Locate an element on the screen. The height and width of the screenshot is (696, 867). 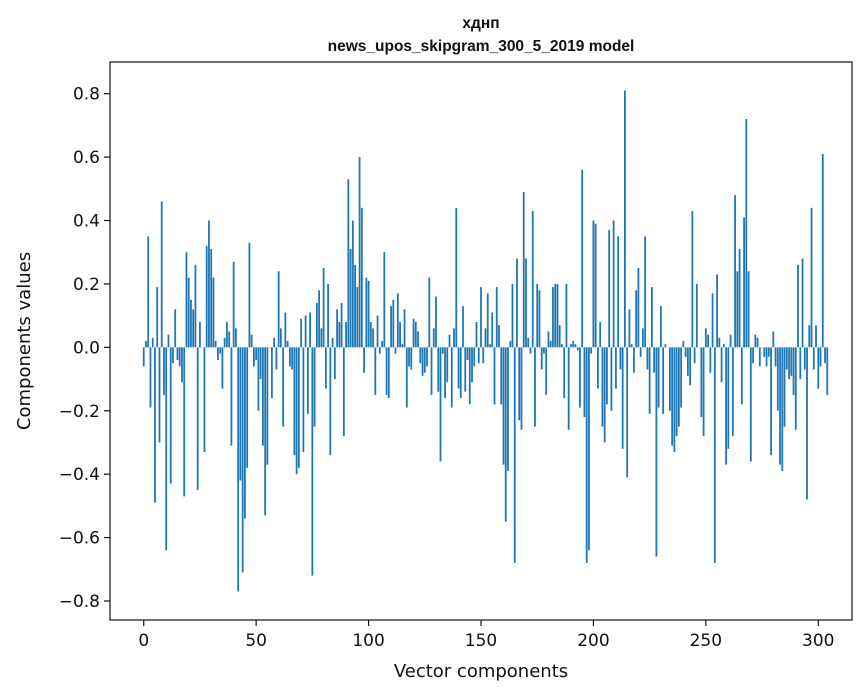
x-tick-label: 50 is located at coordinates (256, 641).